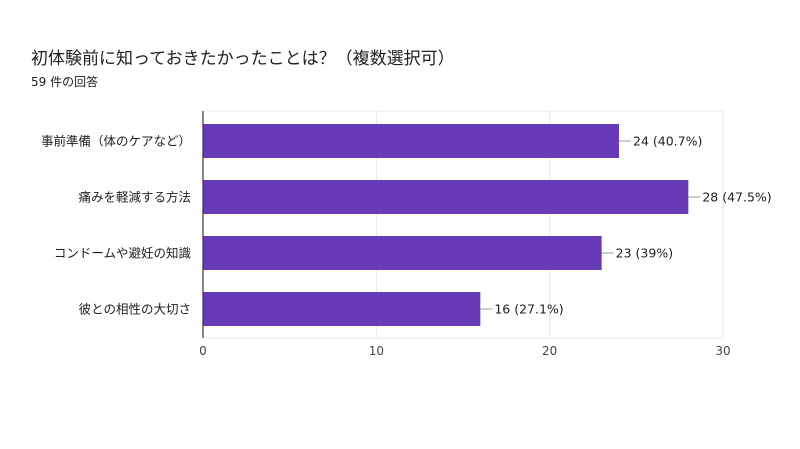  Describe the element at coordinates (722, 351) in the screenshot. I see `x-tick-label: 30` at that location.